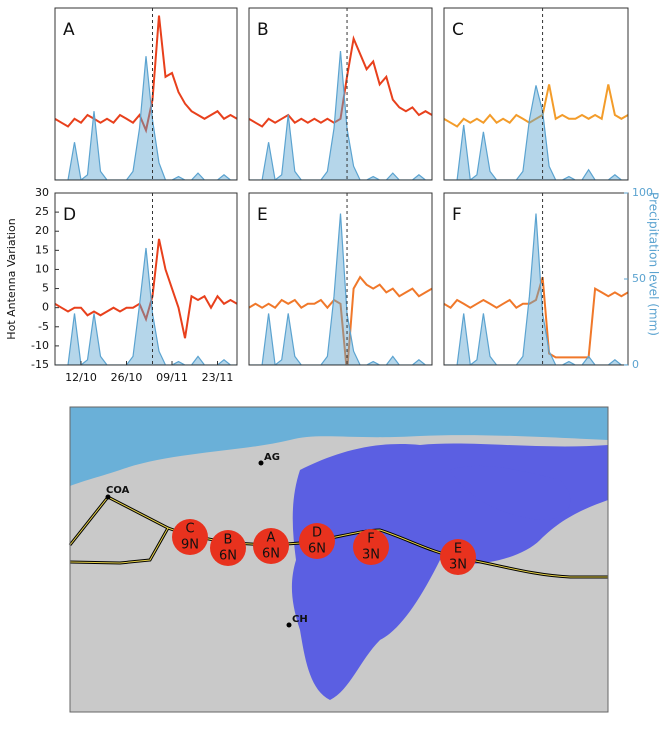 The image size is (661, 746). What do you see at coordinates (272, 457) in the screenshot?
I see `place-label: AG` at bounding box center [272, 457].